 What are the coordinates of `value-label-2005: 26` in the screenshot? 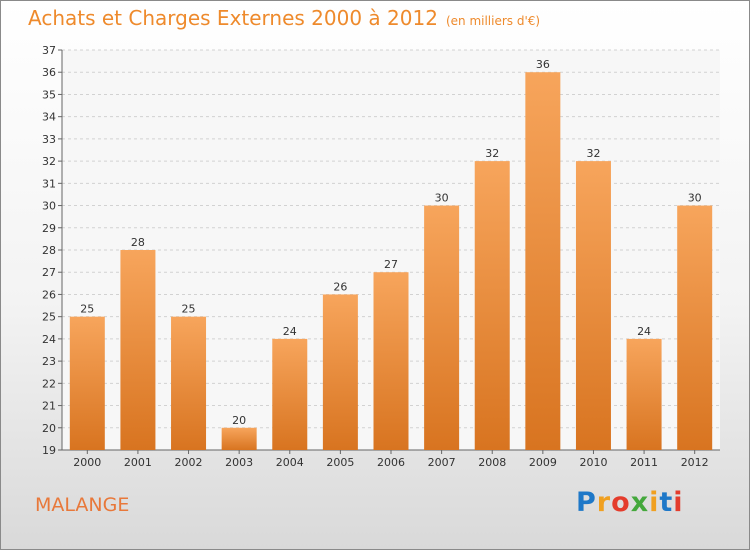 It's located at (340, 286).